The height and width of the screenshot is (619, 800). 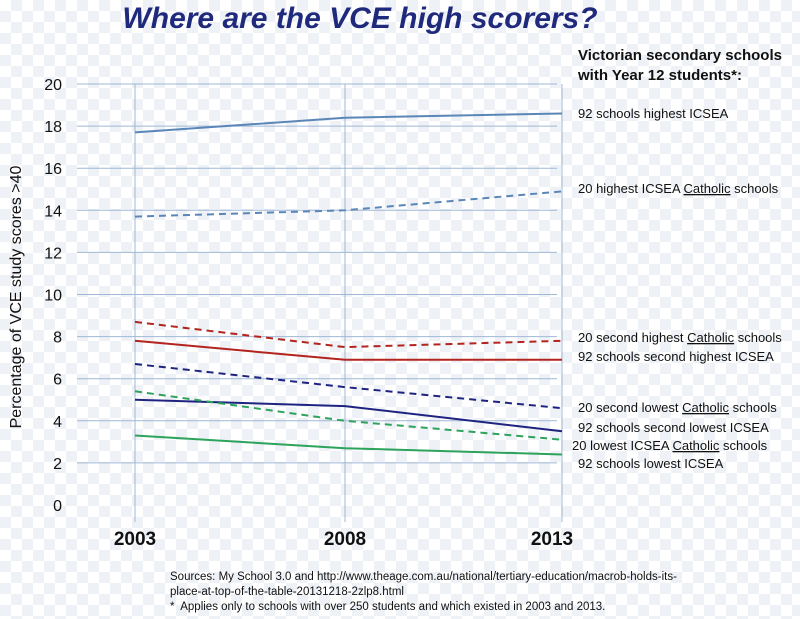 I want to click on y-tick-label: 0, so click(x=57, y=506).